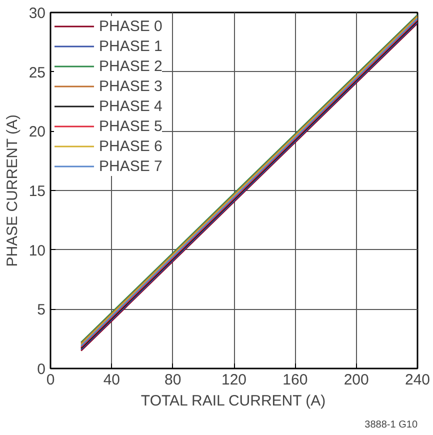  Describe the element at coordinates (130, 166) in the screenshot. I see `legend-label: PHASE 7` at that location.